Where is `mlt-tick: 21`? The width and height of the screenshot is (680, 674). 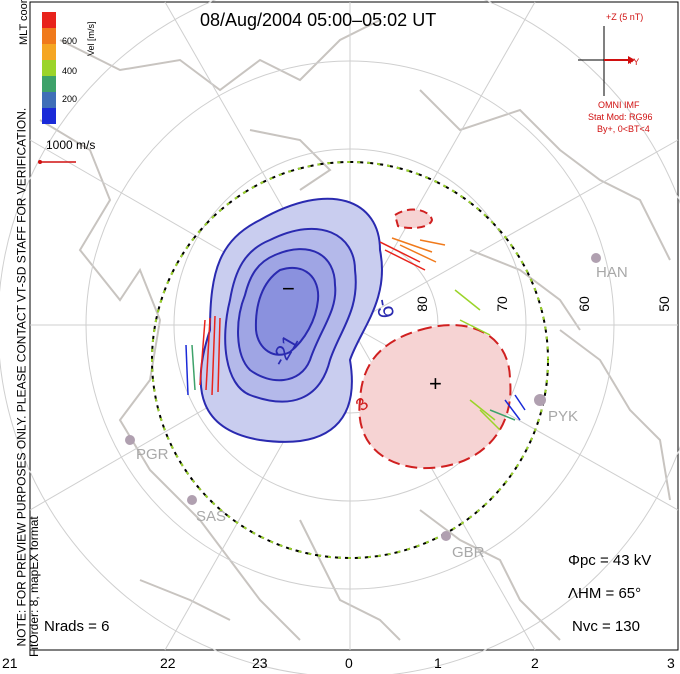
mlt-tick: 21 is located at coordinates (10, 663).